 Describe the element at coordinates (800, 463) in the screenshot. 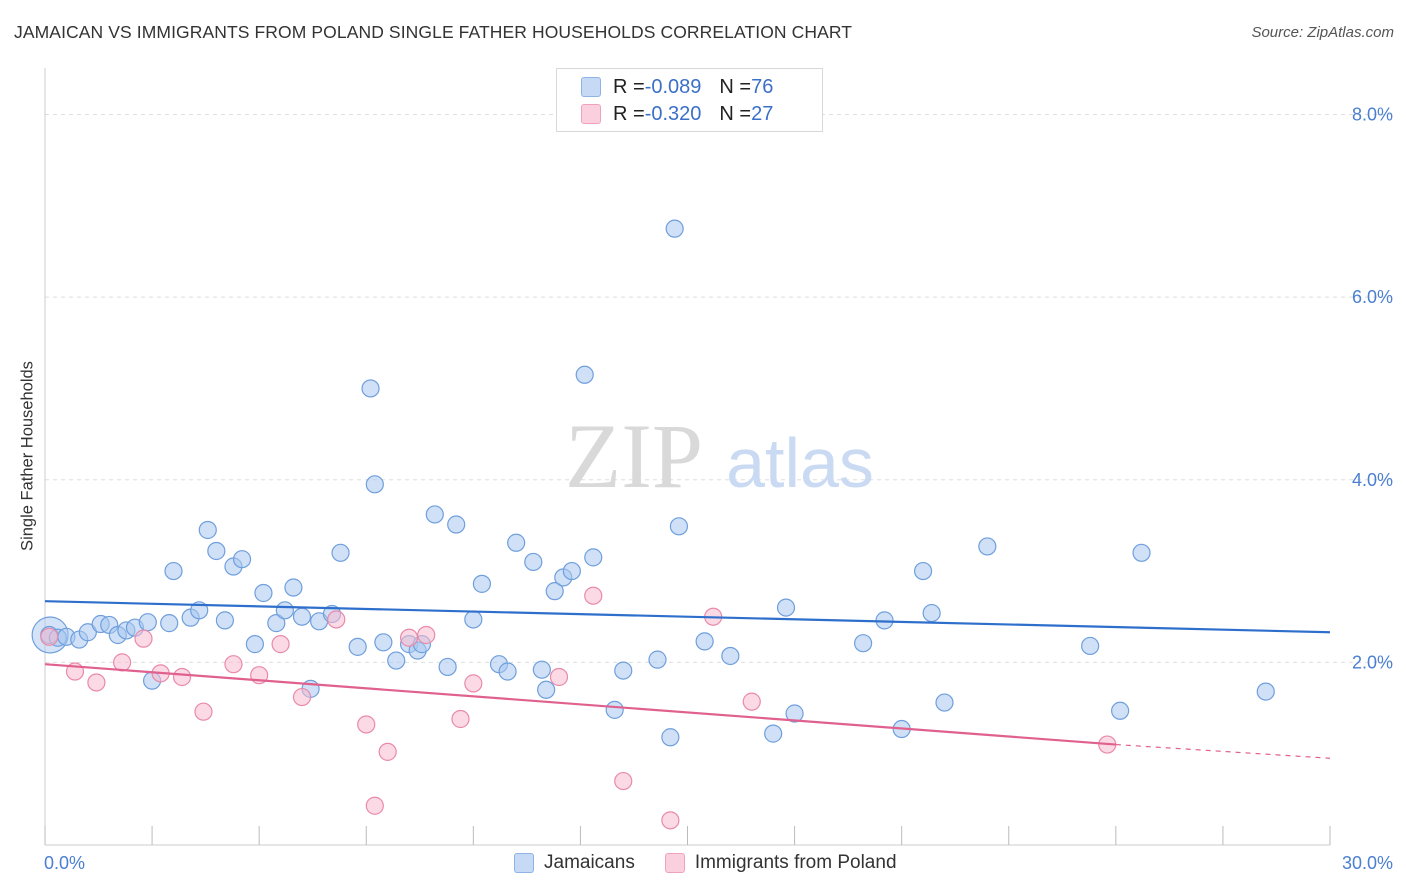

I see `watermark-atlas: atlas` at that location.